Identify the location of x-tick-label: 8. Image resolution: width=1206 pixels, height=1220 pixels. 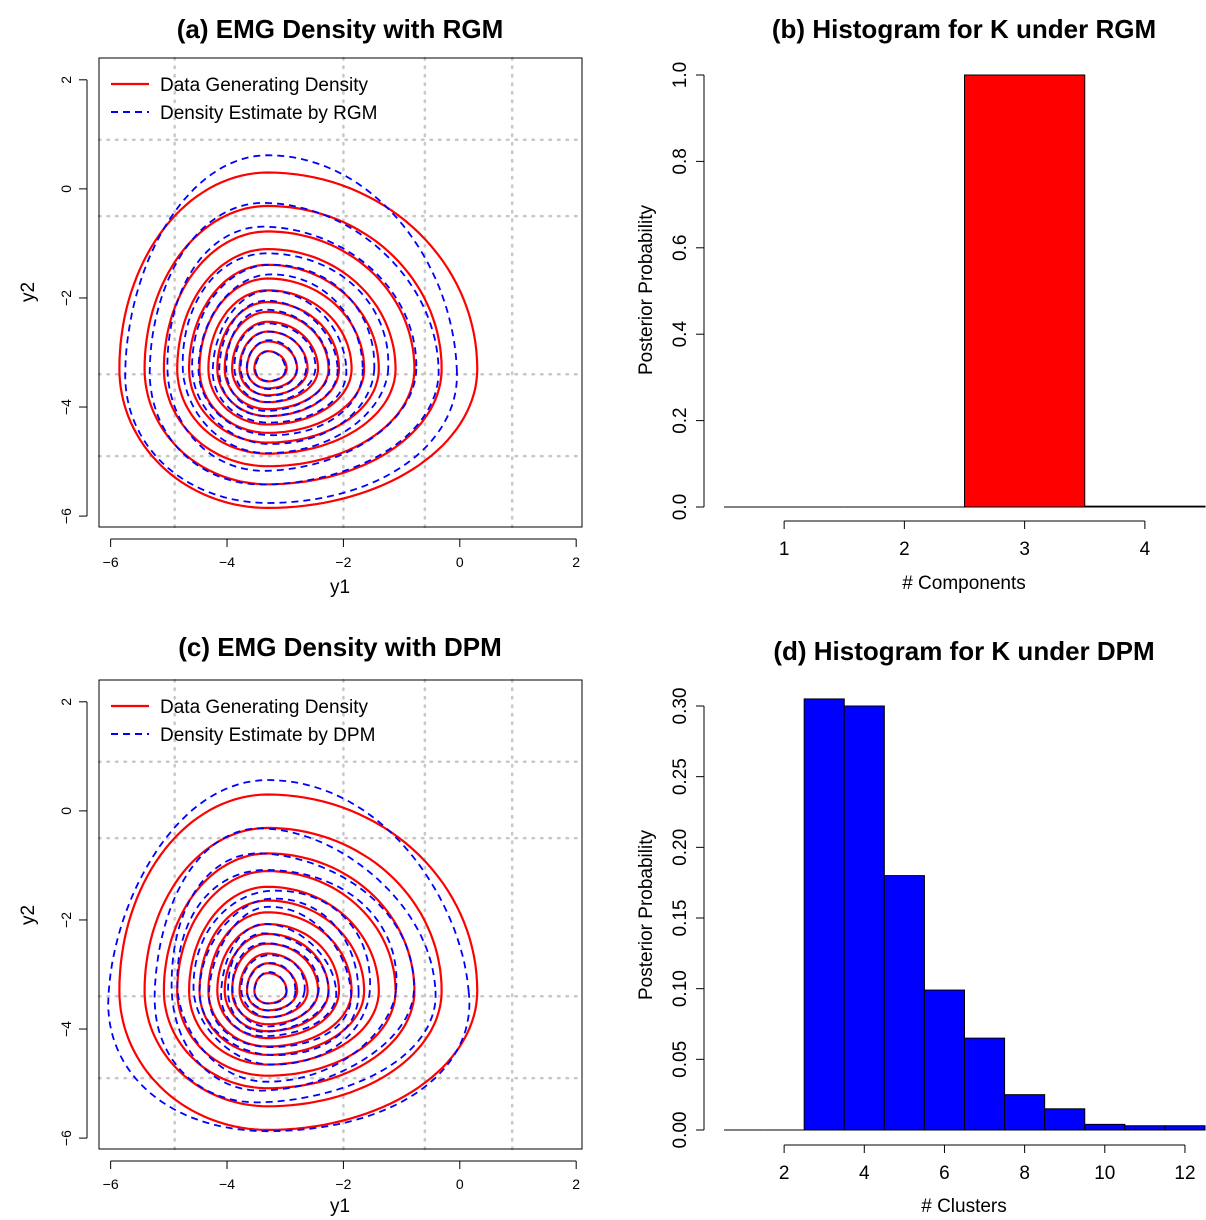
(1024, 1173).